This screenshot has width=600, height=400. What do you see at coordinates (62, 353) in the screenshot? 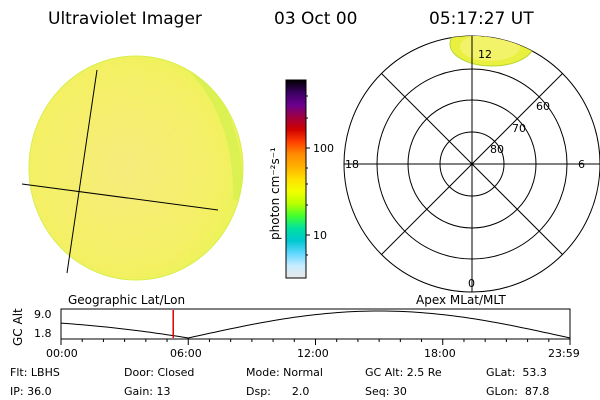
I see `time-label-0000: 00:00` at bounding box center [62, 353].